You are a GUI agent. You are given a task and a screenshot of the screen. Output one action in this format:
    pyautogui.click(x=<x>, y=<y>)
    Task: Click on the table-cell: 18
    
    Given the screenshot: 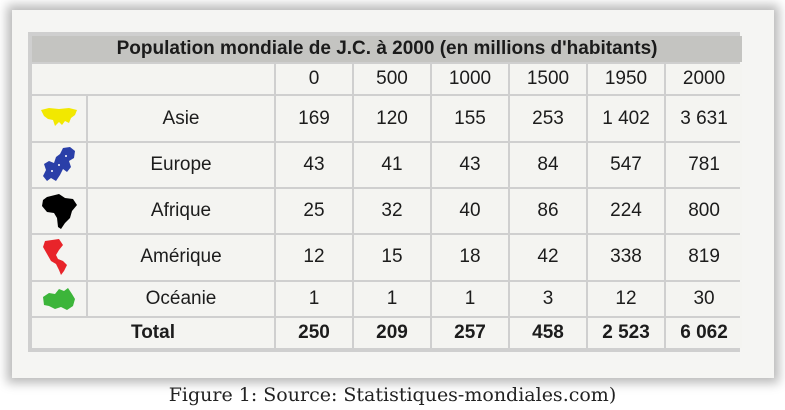 What is the action you would take?
    pyautogui.click(x=470, y=257)
    